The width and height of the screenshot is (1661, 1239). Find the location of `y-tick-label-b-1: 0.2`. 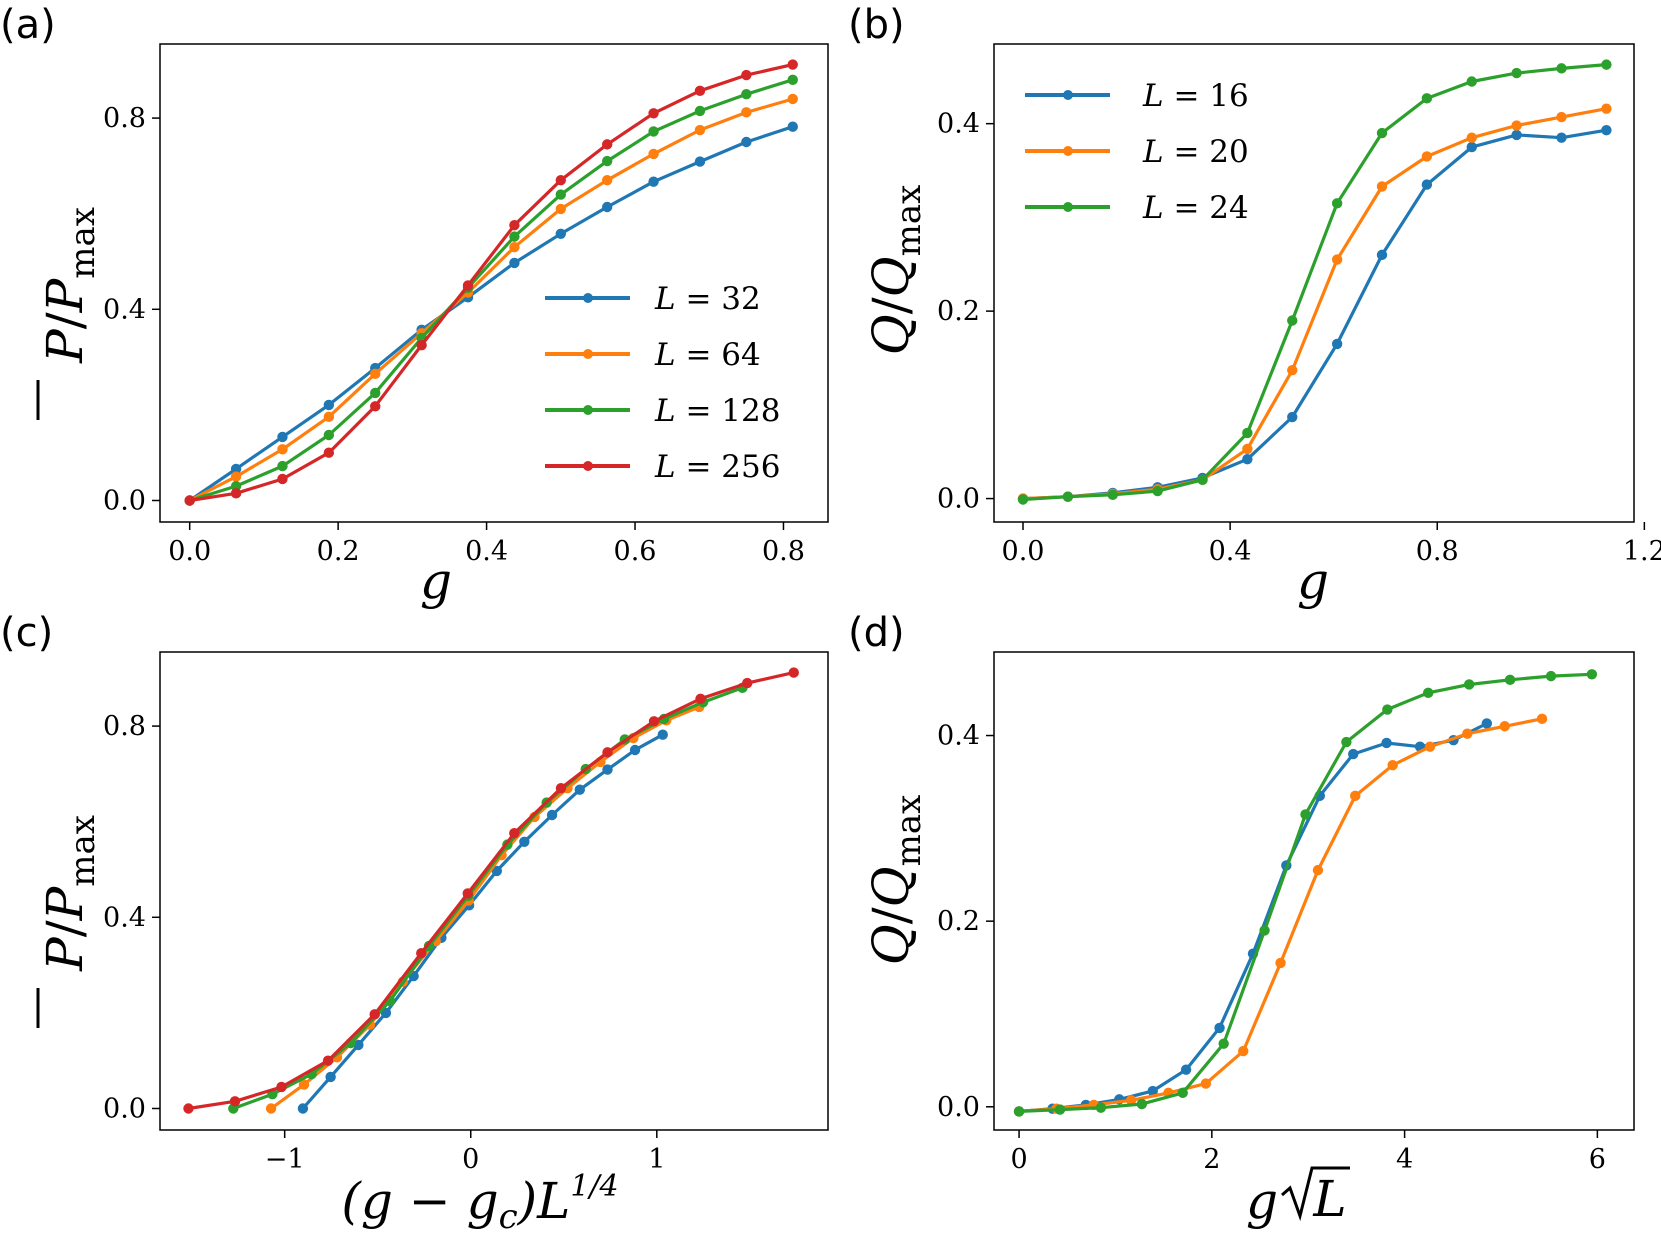

y-tick-label-b-1: 0.2 is located at coordinates (958, 311).